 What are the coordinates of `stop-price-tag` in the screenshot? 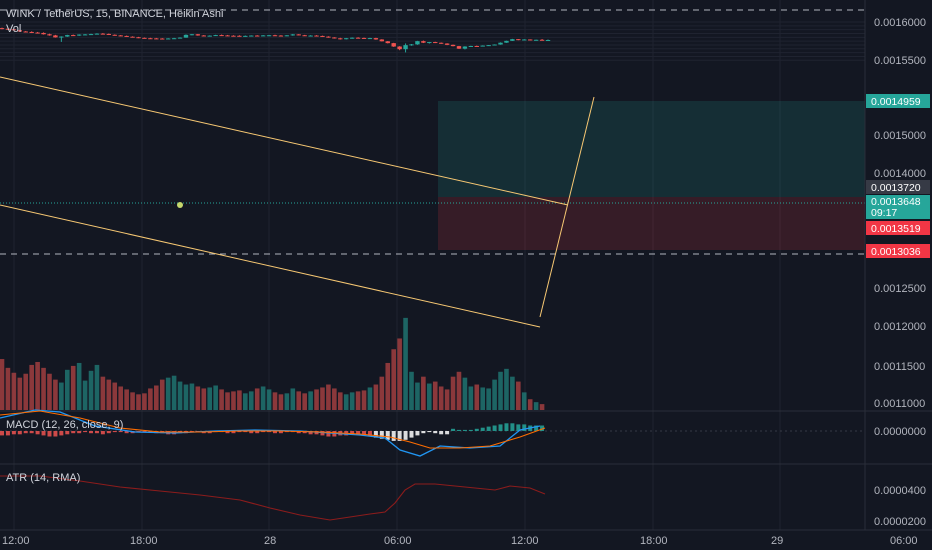 It's located at (898, 251).